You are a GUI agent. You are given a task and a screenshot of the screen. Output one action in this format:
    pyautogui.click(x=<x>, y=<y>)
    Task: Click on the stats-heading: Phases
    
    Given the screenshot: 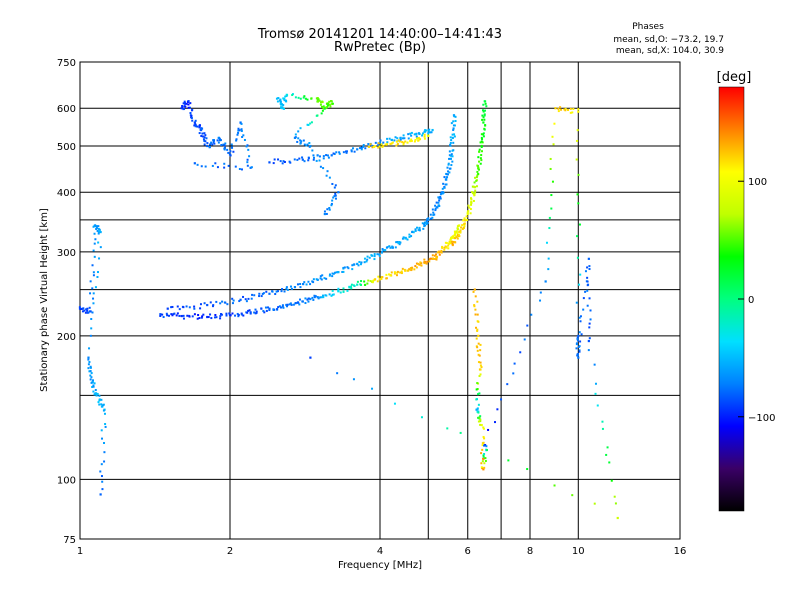 What is the action you would take?
    pyautogui.click(x=648, y=27)
    